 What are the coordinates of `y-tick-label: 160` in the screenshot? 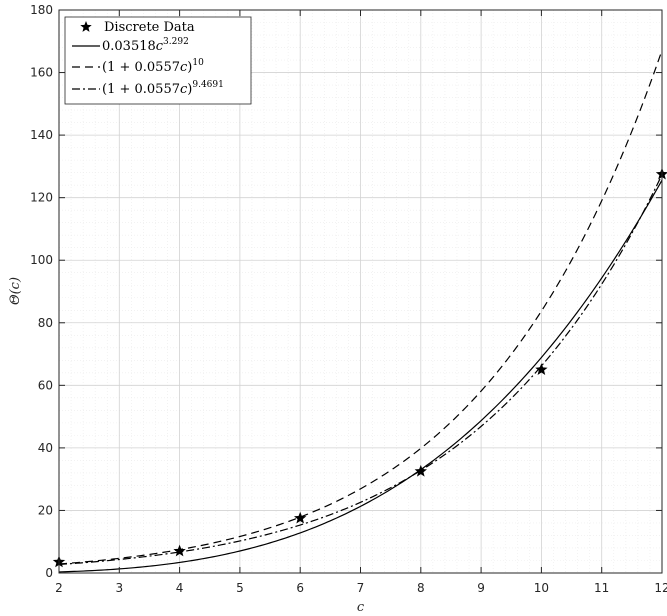 It's located at (41, 73).